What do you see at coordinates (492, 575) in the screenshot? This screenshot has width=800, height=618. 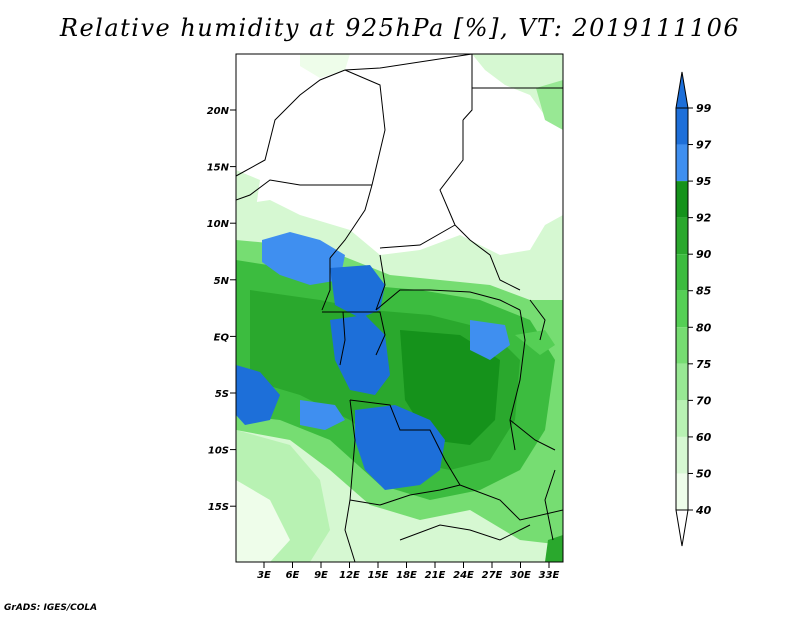 I see `lon-tick-label: 27E` at bounding box center [492, 575].